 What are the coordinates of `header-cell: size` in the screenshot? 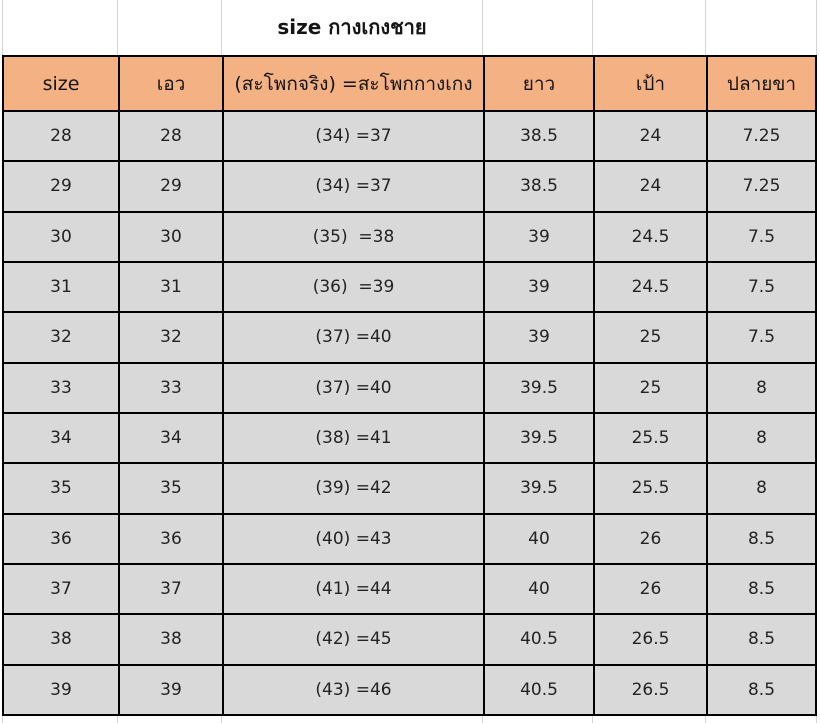 It's located at (61, 83).